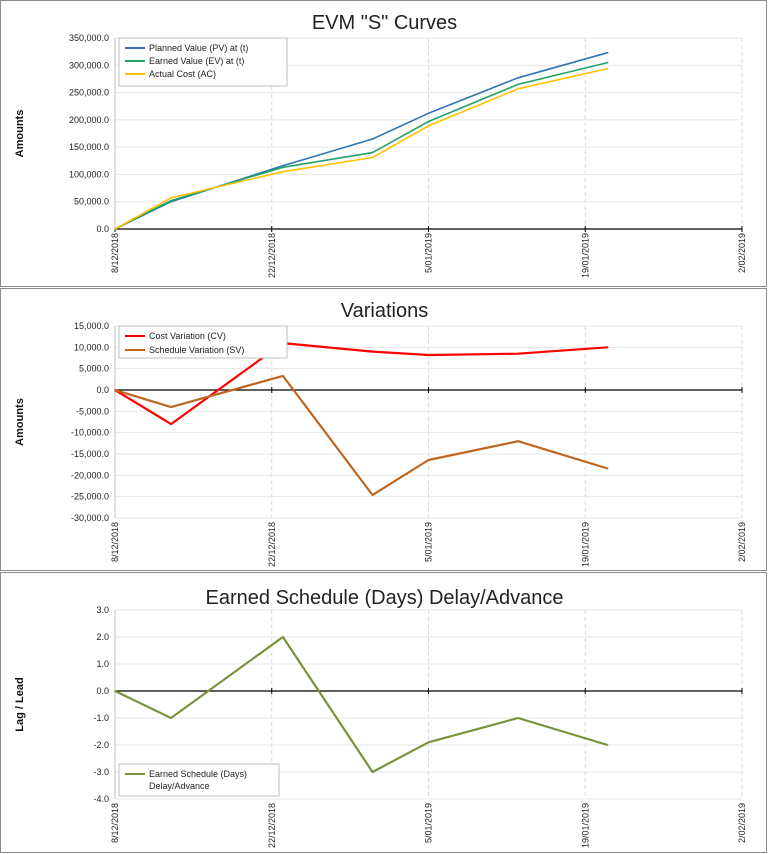 The image size is (768, 854). What do you see at coordinates (102, 637) in the screenshot?
I see `y-tick-label: 2.0` at bounding box center [102, 637].